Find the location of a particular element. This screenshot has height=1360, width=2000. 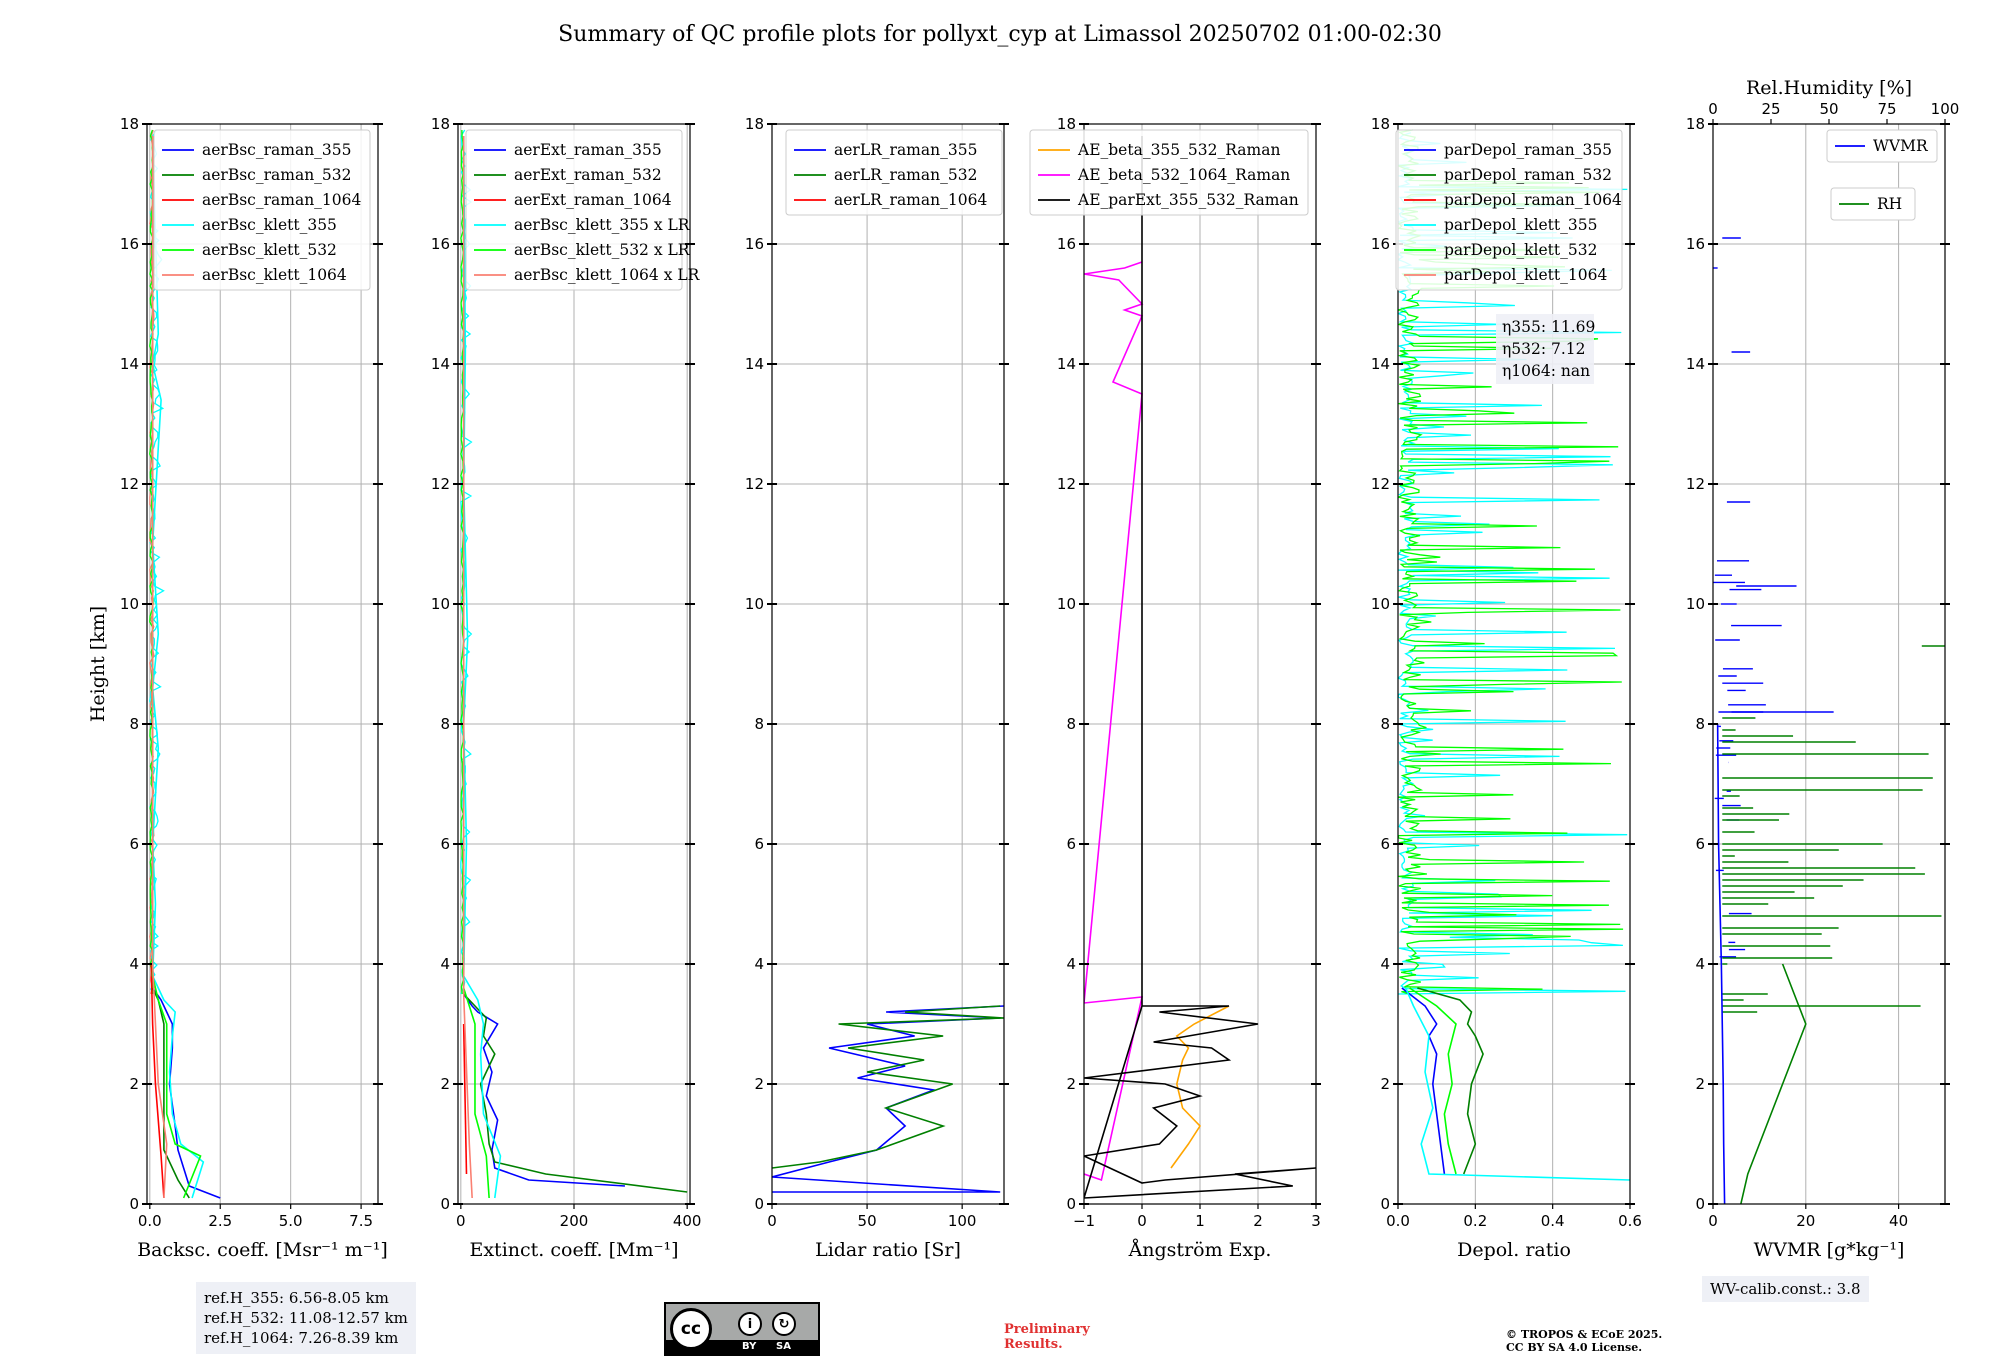

legend-label: aerBsc_raman_355 is located at coordinates (277, 150).